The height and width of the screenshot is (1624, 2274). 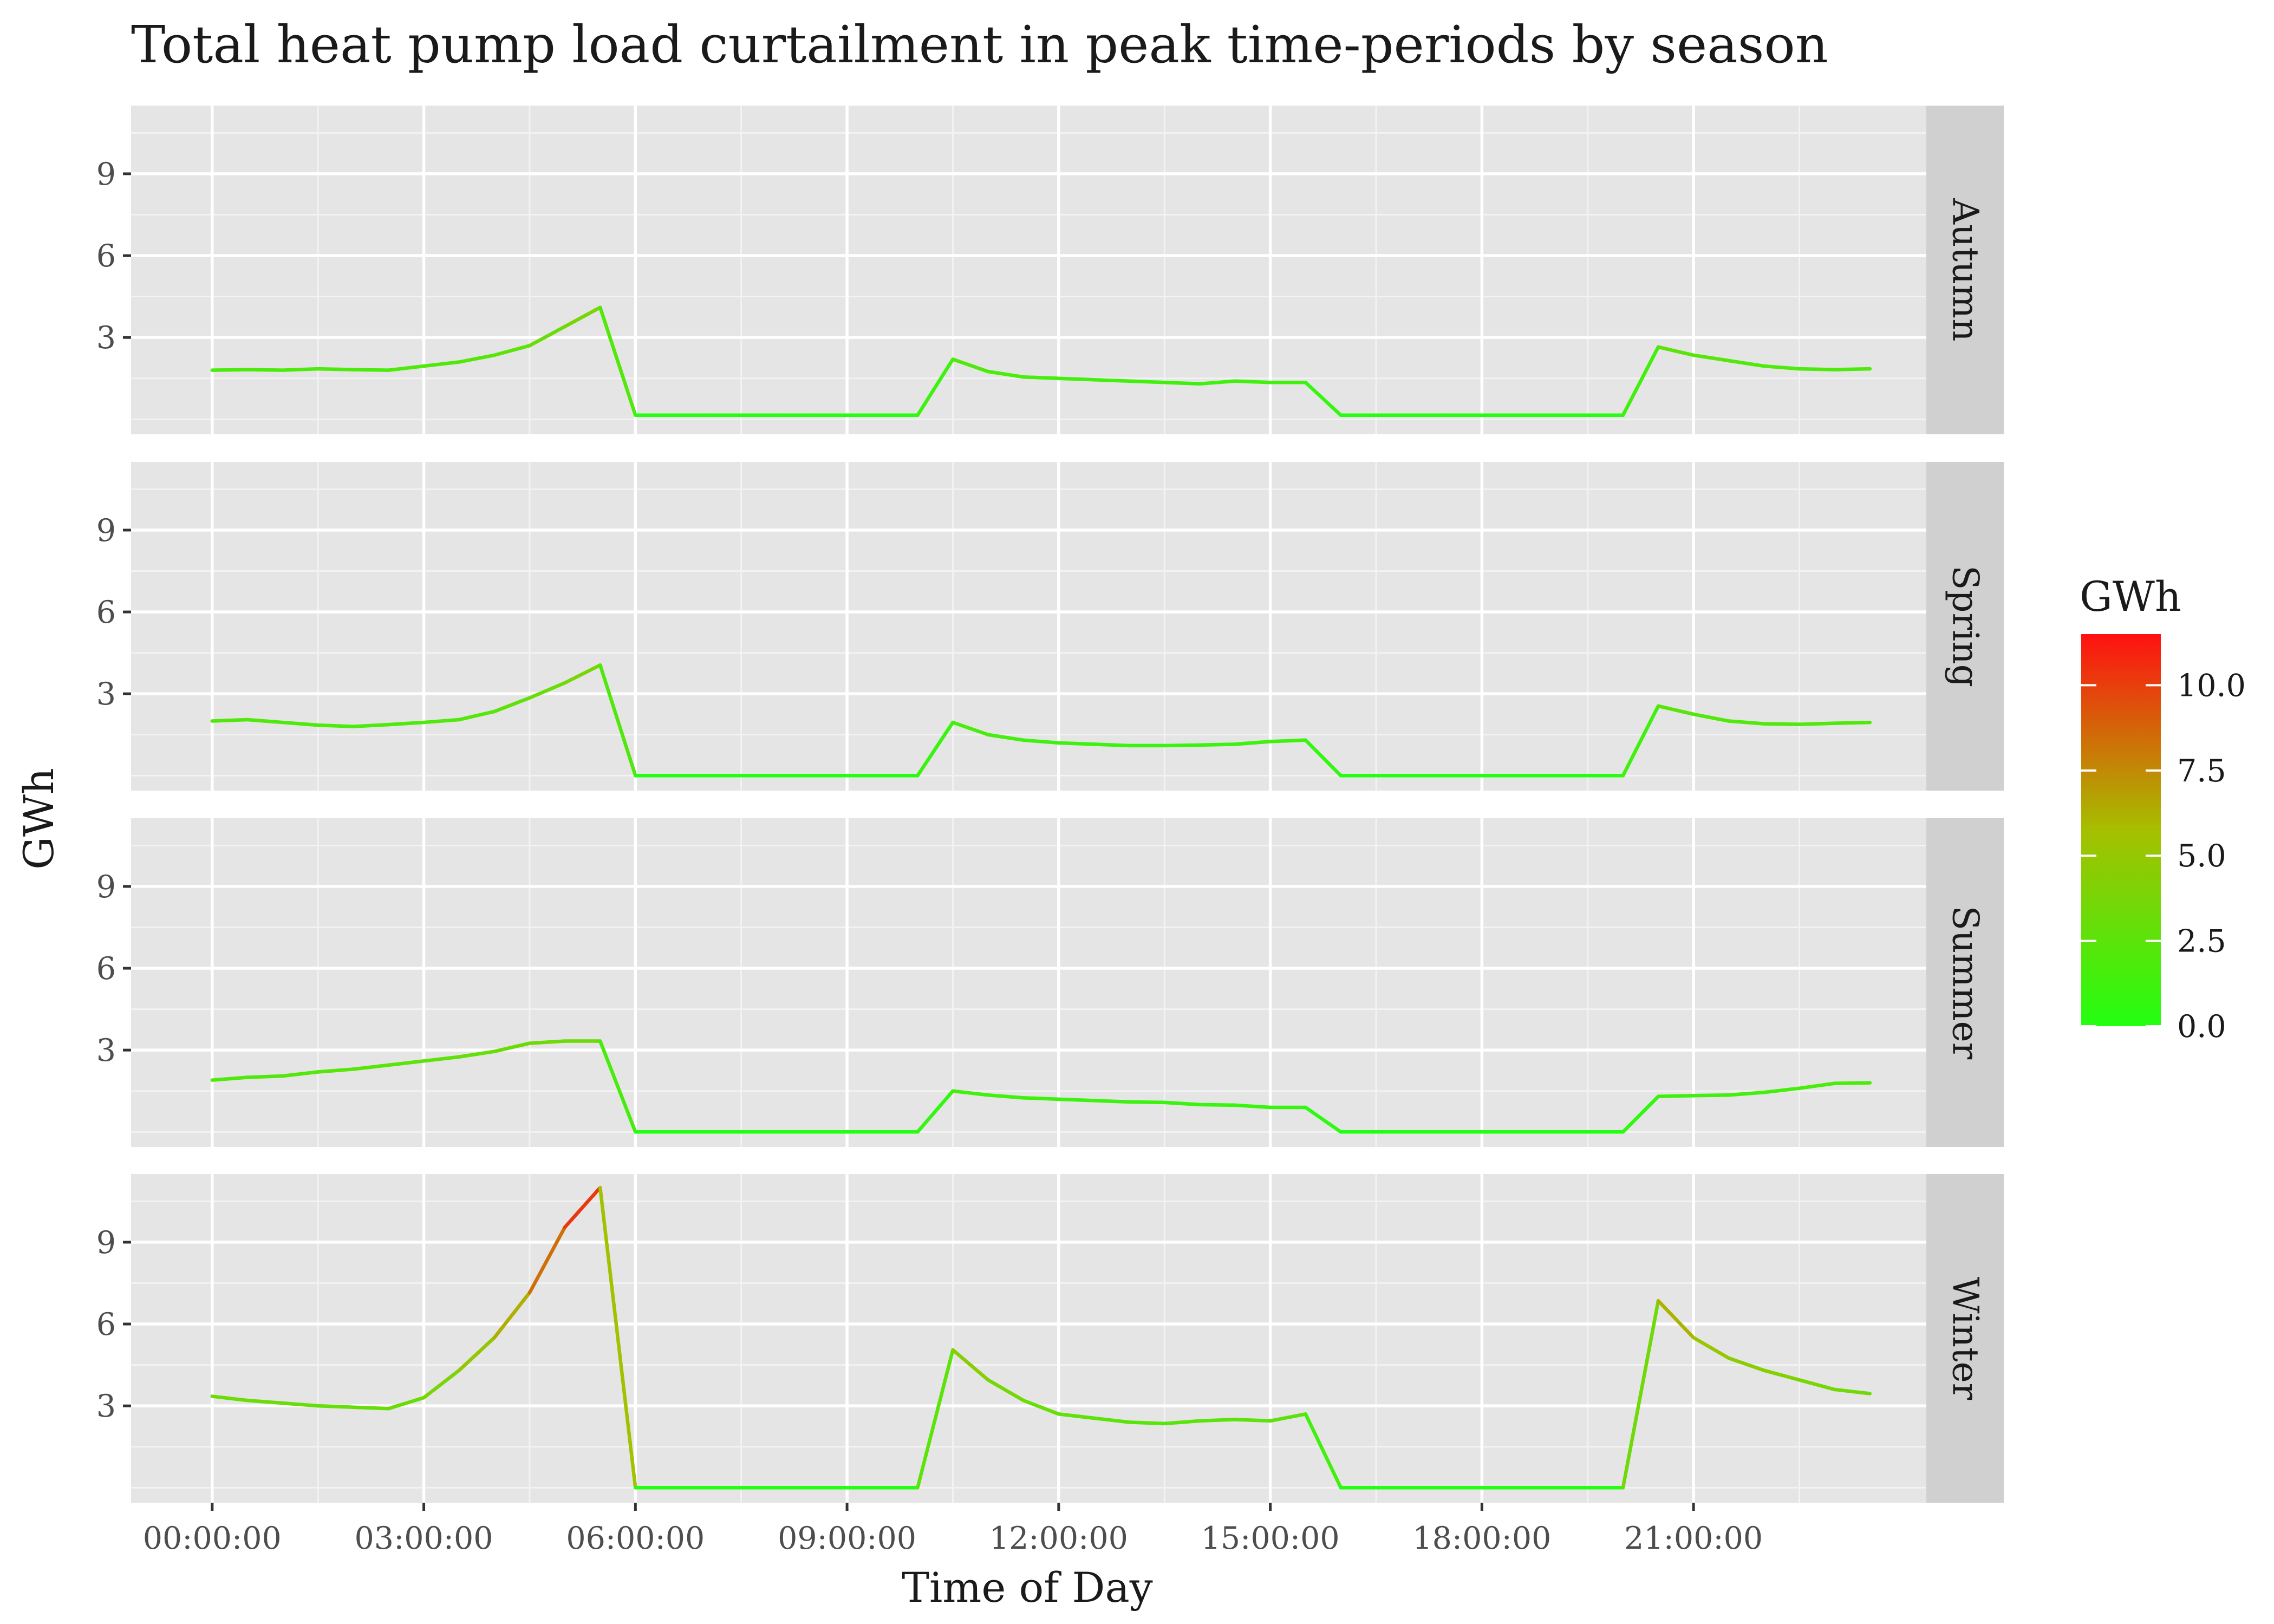 I want to click on facet-strip-label: Summer, so click(x=1965, y=983).